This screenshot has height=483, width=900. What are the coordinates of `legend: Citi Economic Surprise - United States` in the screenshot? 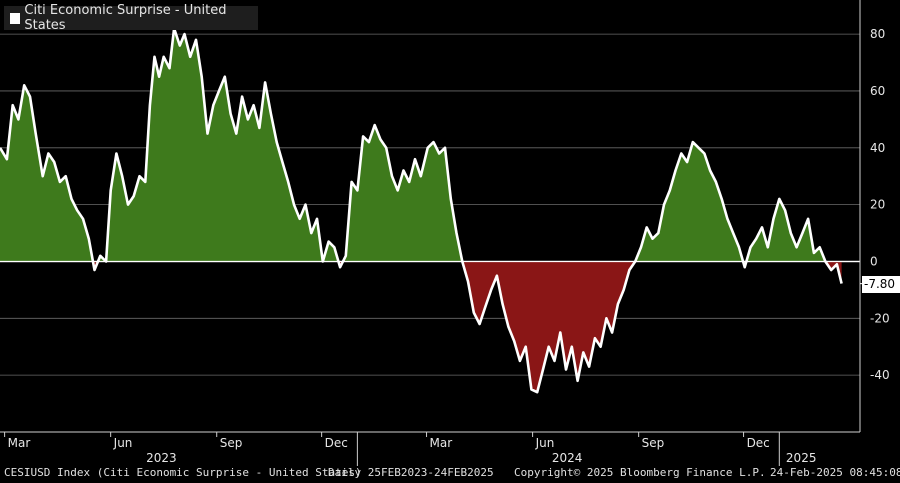 It's located at (131, 18).